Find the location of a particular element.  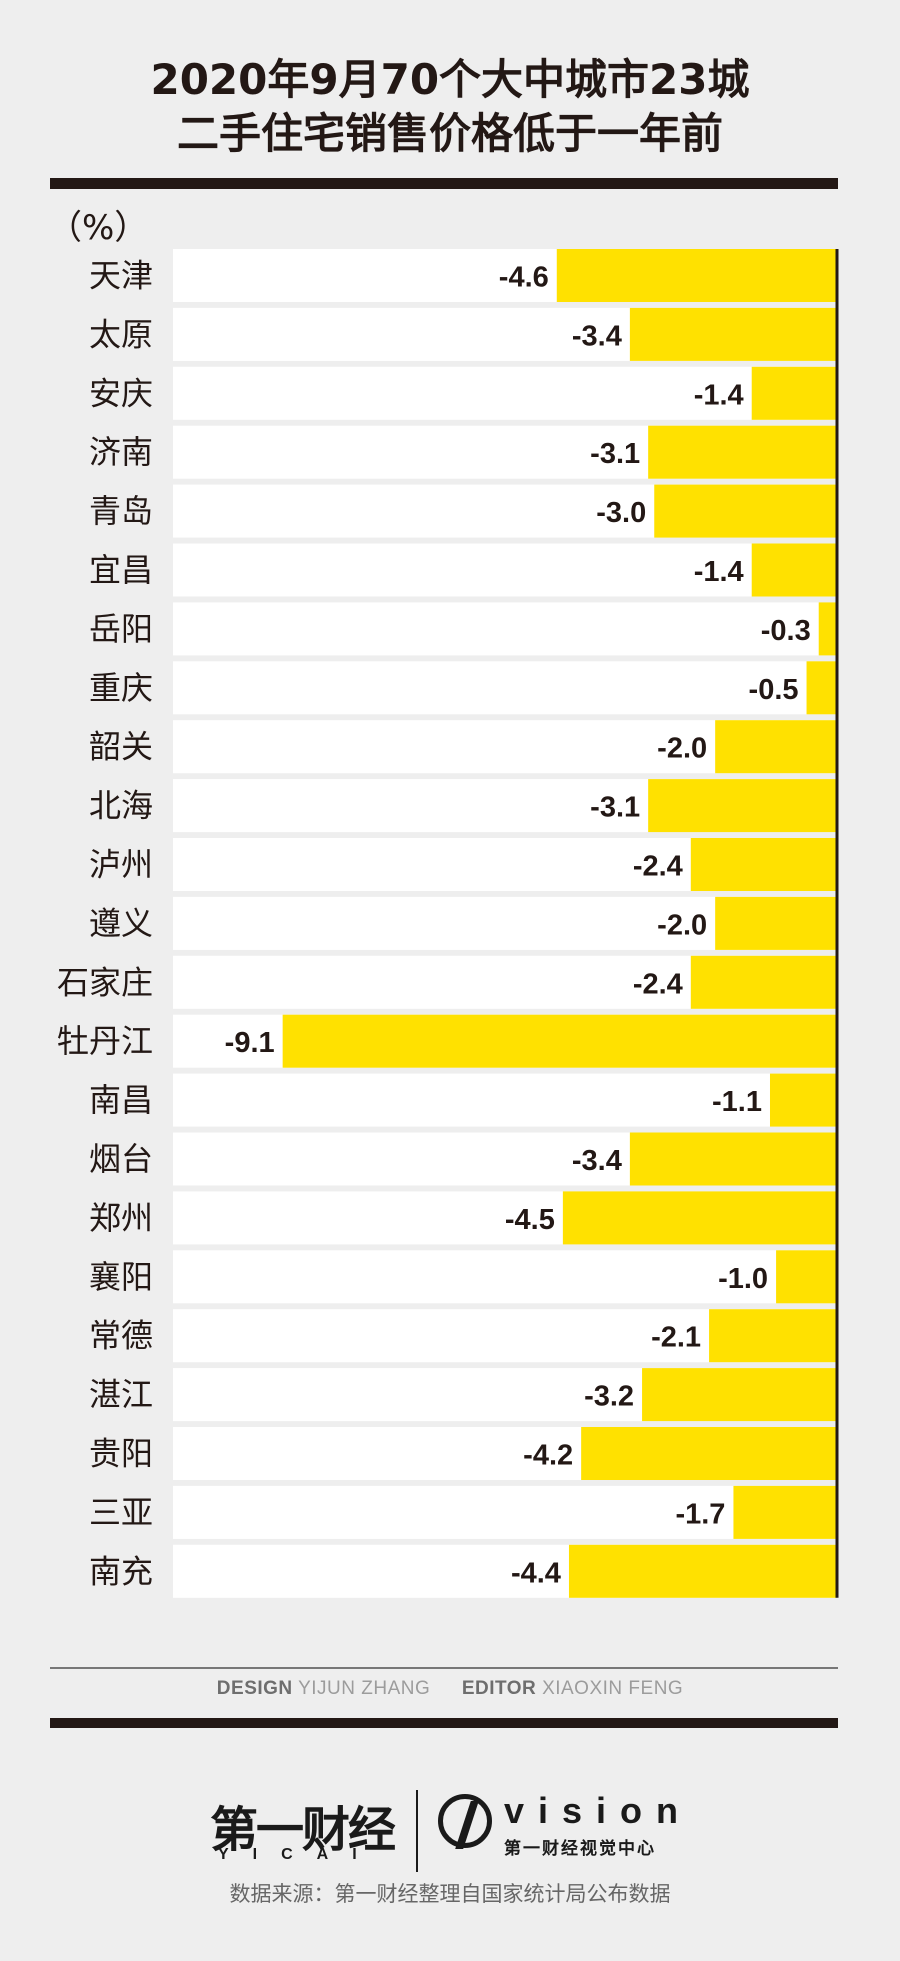

unit-label: （%） is located at coordinates (98, 228).